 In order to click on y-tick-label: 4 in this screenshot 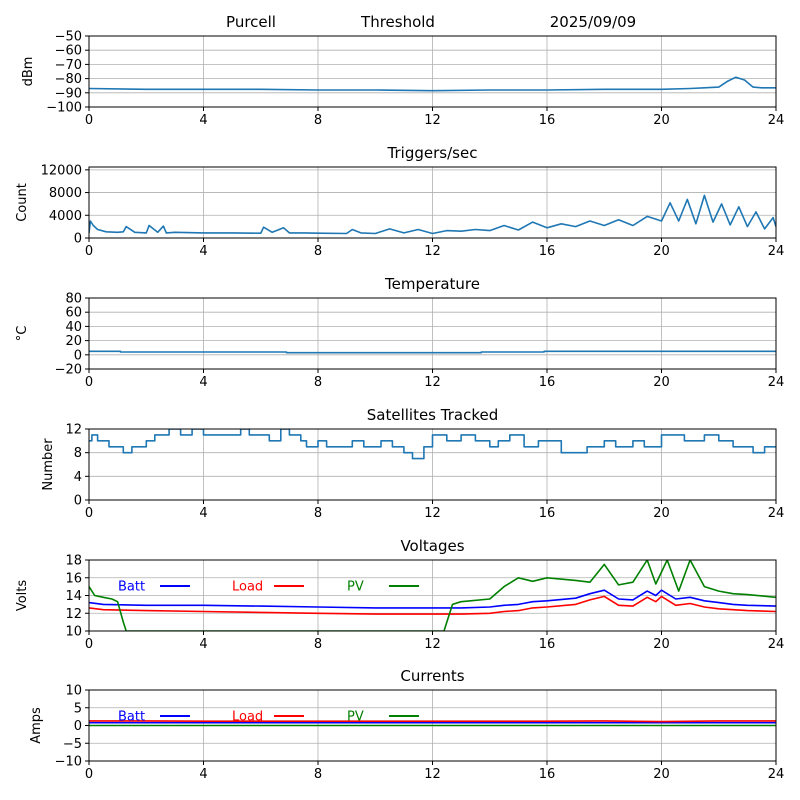, I will do `click(78, 477)`.